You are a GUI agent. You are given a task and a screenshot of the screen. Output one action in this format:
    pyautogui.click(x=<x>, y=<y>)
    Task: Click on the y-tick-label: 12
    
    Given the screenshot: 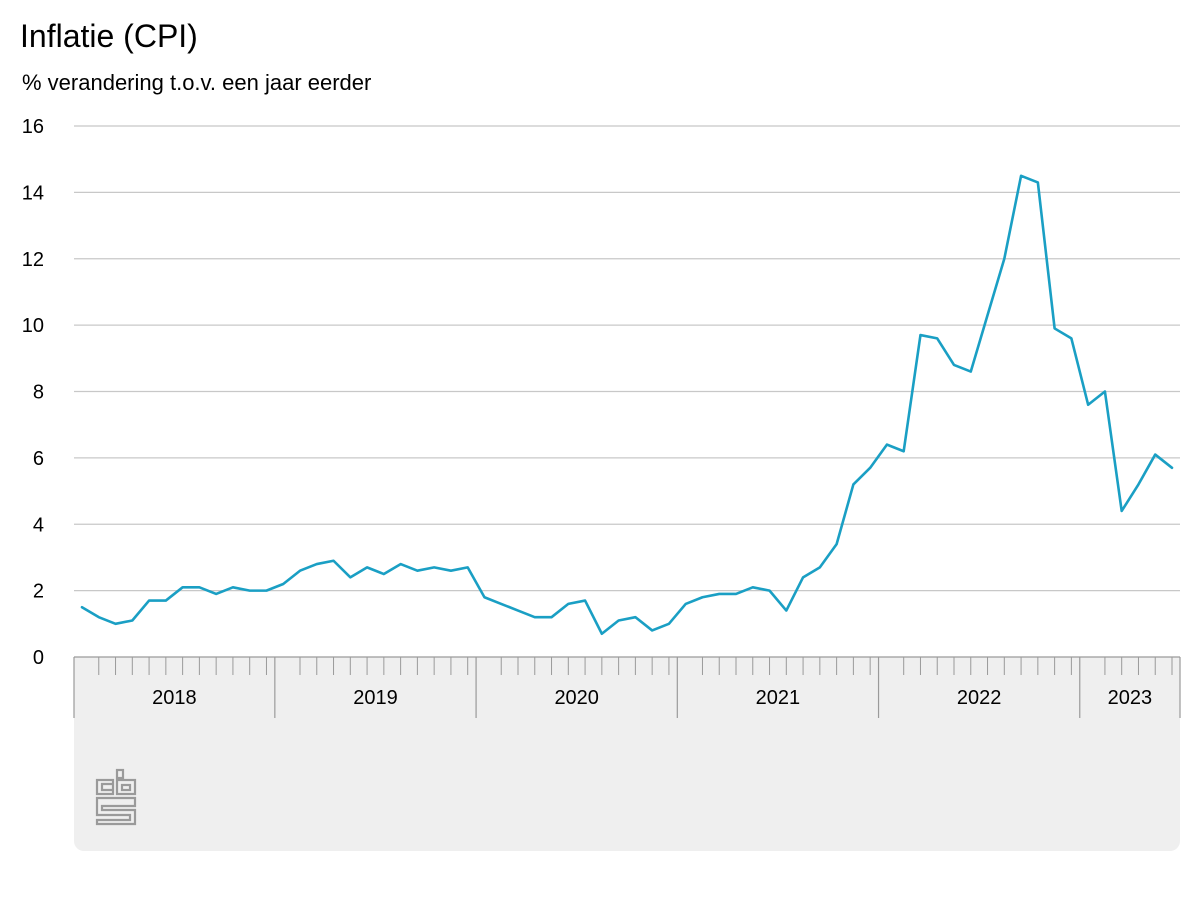 What is the action you would take?
    pyautogui.click(x=33, y=260)
    